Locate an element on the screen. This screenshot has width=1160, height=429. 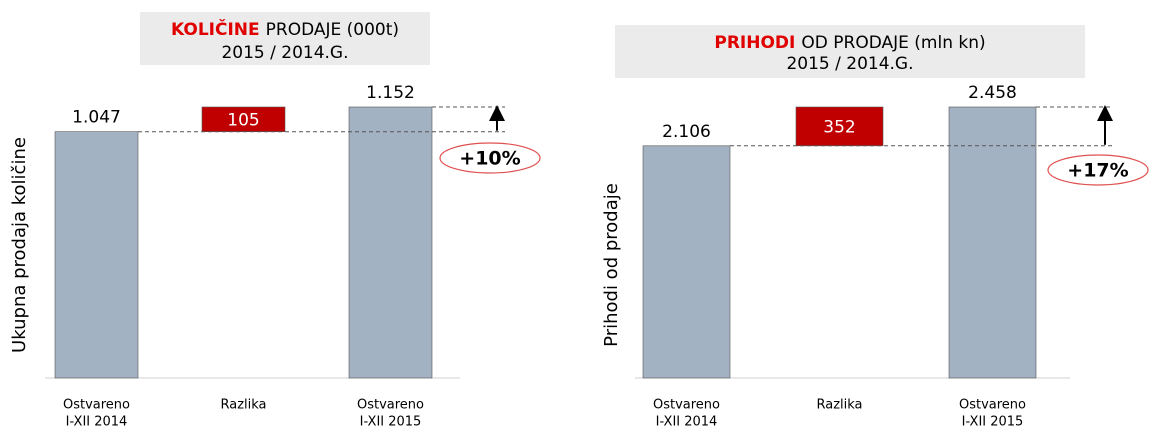
title-highlight: PRIHODI is located at coordinates (754, 43).